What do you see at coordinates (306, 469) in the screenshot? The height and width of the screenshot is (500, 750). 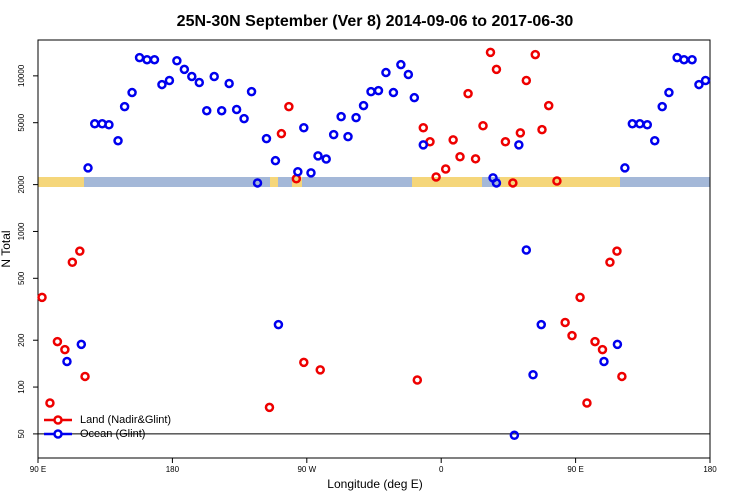 I see `x-tick-label: 90 W` at bounding box center [306, 469].